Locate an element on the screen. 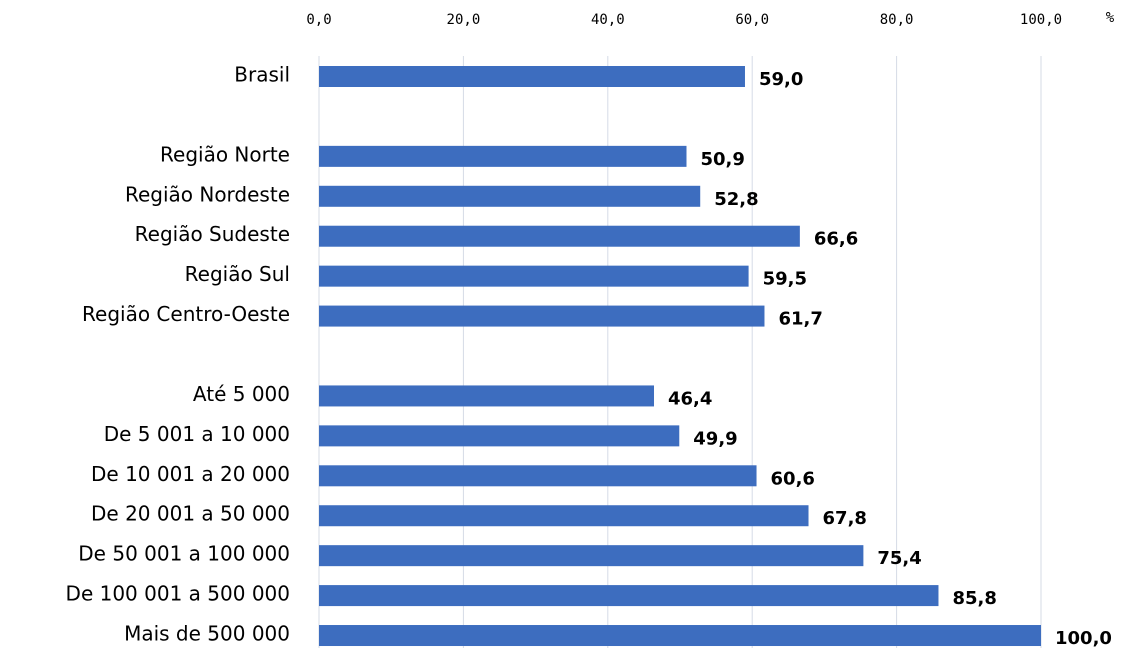 The width and height of the screenshot is (1126, 648). value-label: 50,9 is located at coordinates (722, 159).